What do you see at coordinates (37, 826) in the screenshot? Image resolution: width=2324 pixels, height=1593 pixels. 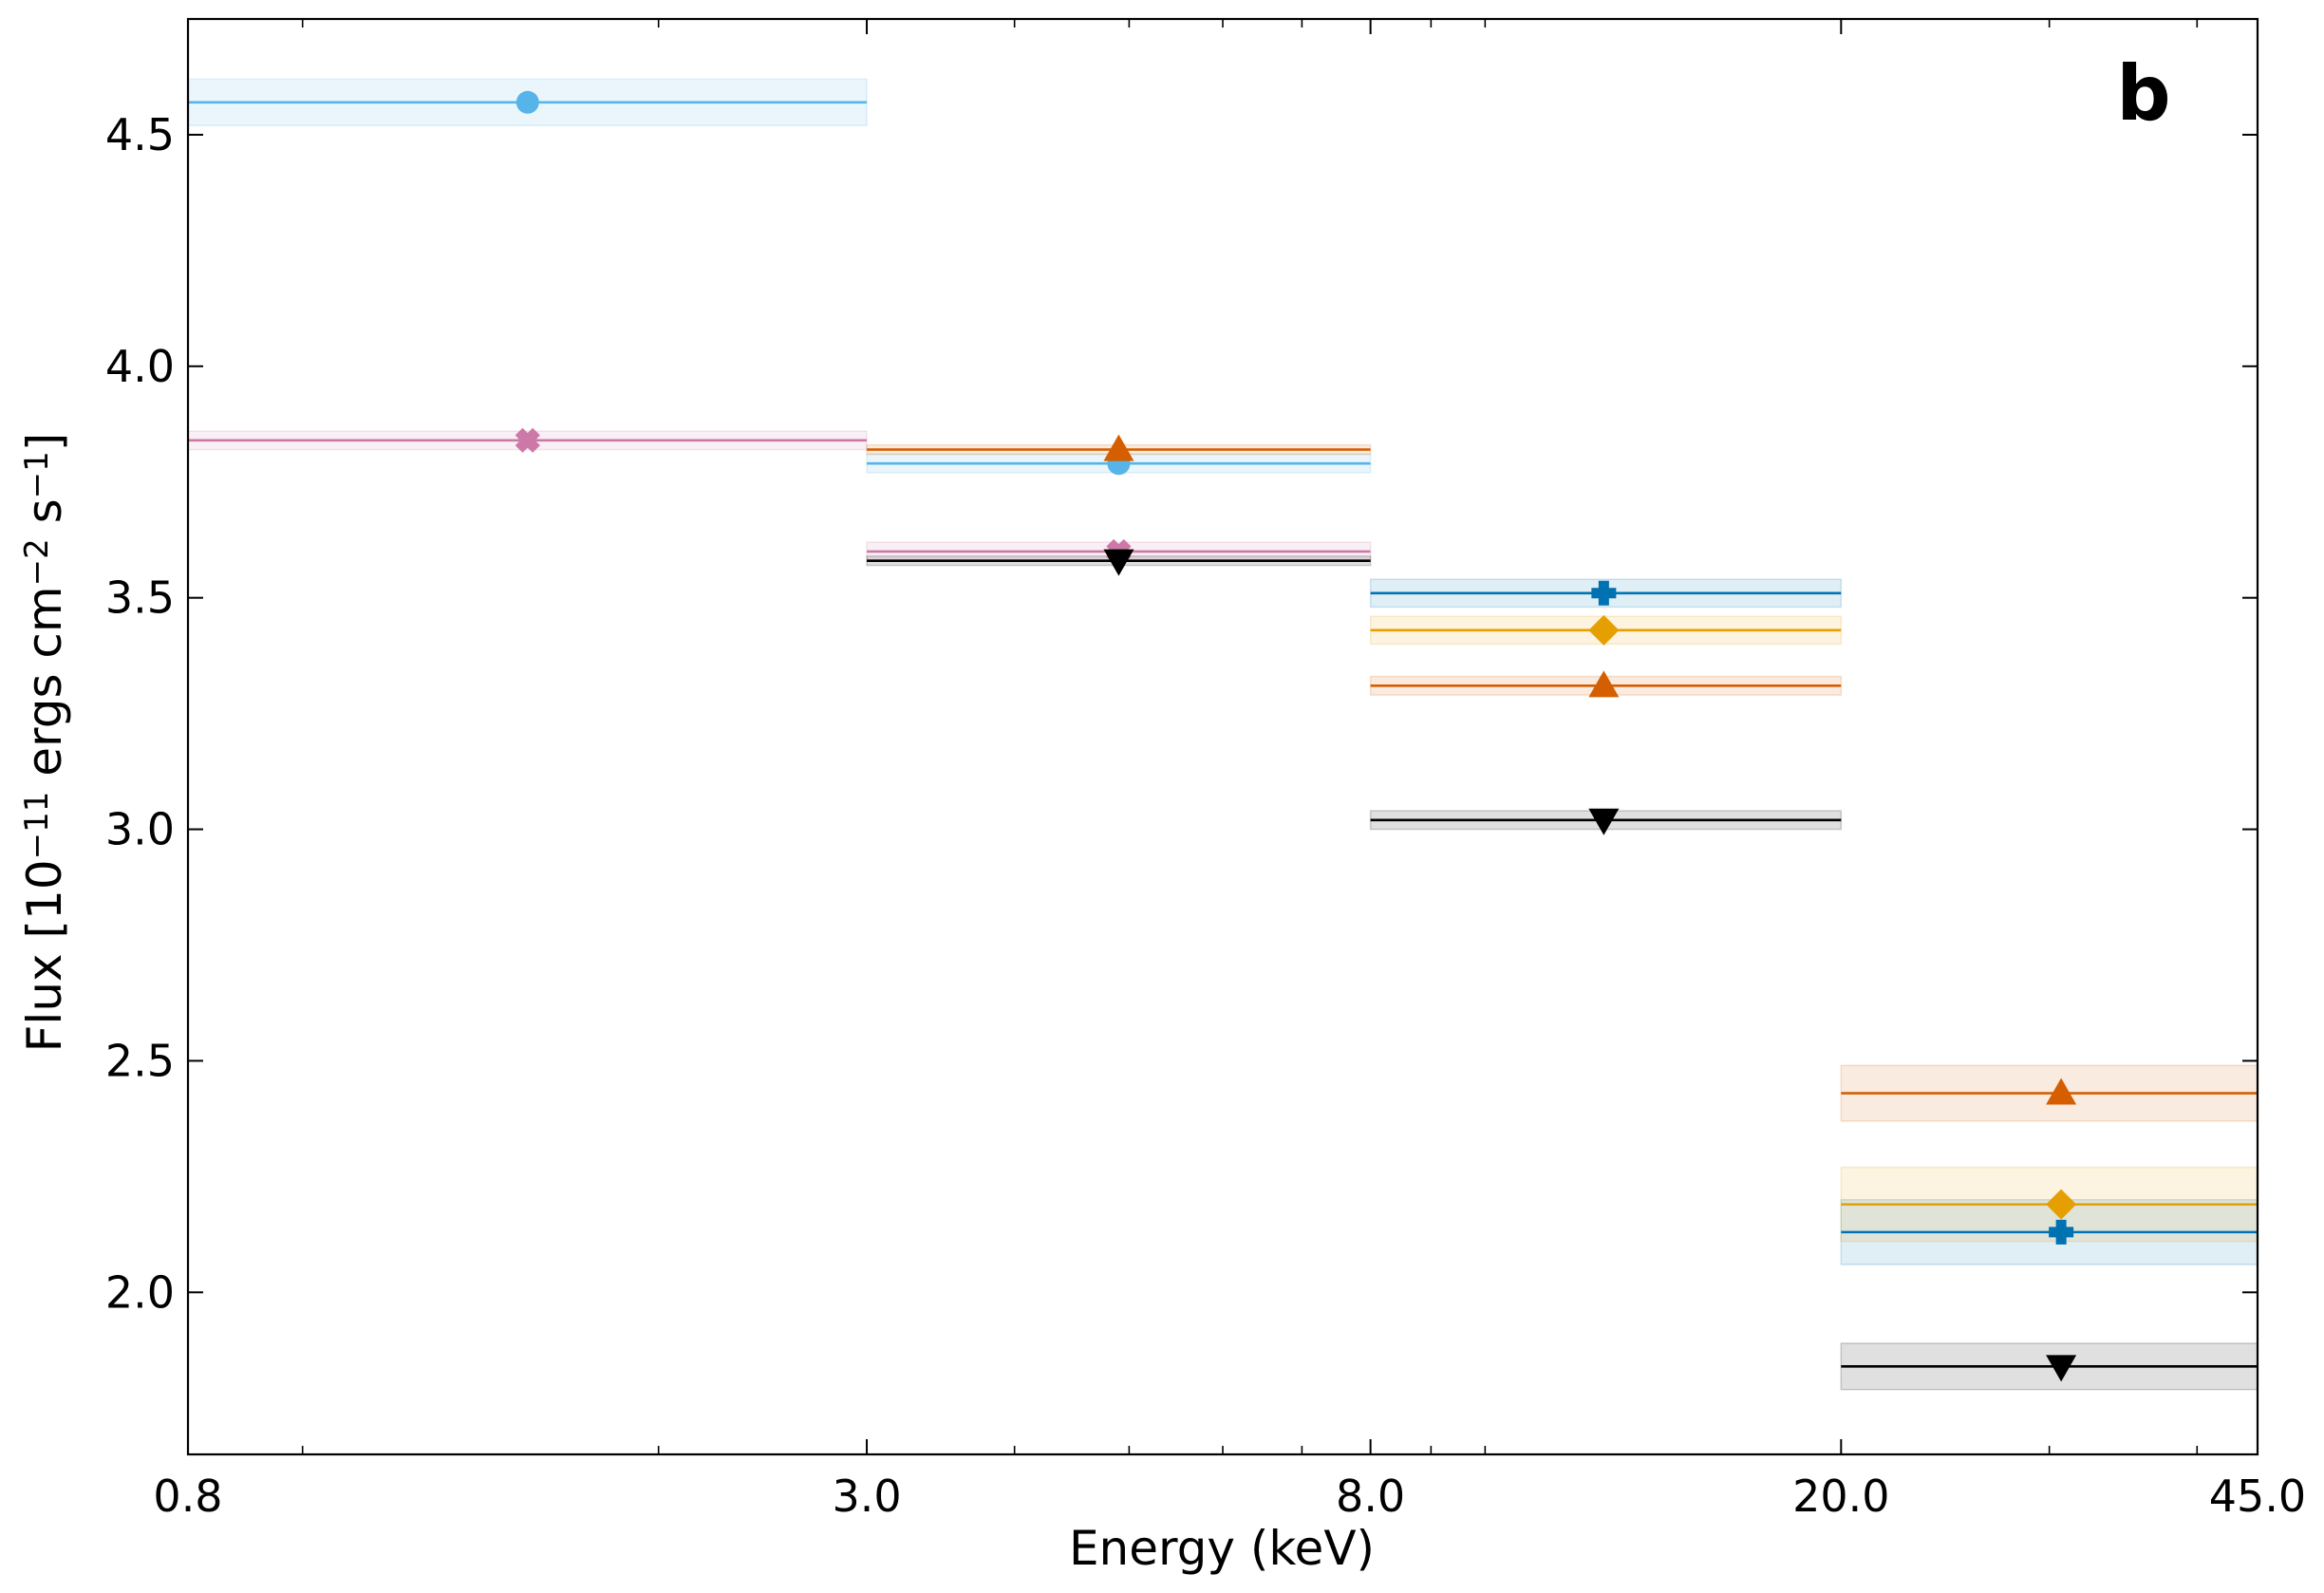 I see `y-label-superscript: −11` at bounding box center [37, 826].